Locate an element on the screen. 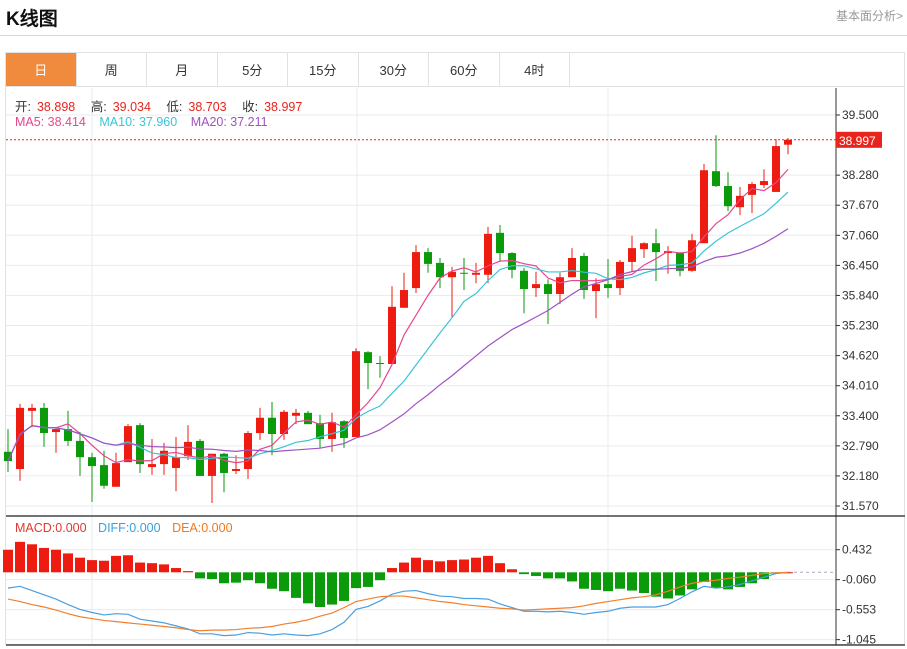  tab-day: 日 is located at coordinates (41, 69).